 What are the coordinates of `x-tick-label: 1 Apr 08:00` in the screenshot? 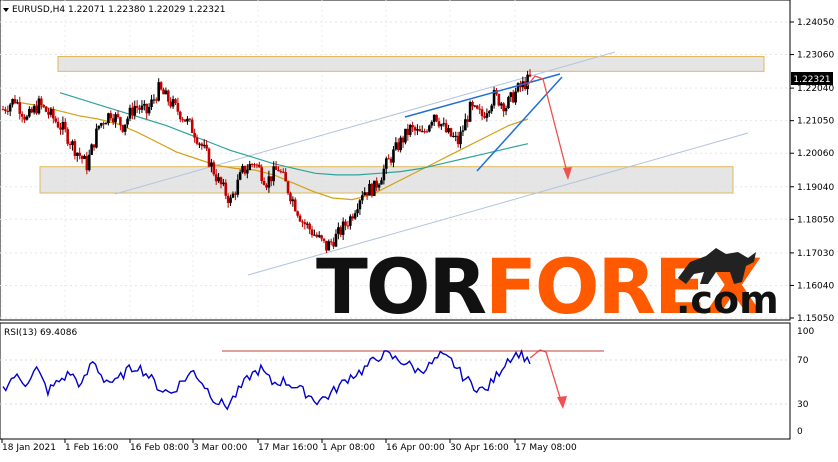 It's located at (348, 448).